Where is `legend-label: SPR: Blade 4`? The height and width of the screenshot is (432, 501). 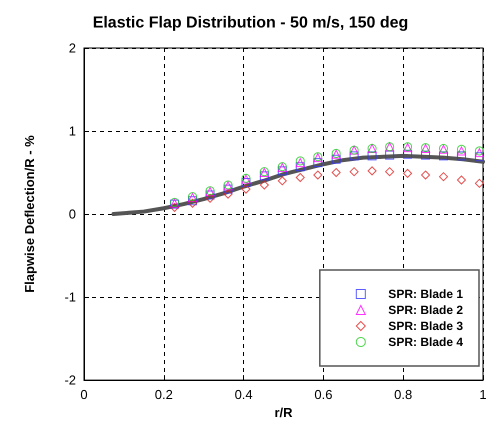
legend-label: SPR: Blade 4 is located at coordinates (426, 342).